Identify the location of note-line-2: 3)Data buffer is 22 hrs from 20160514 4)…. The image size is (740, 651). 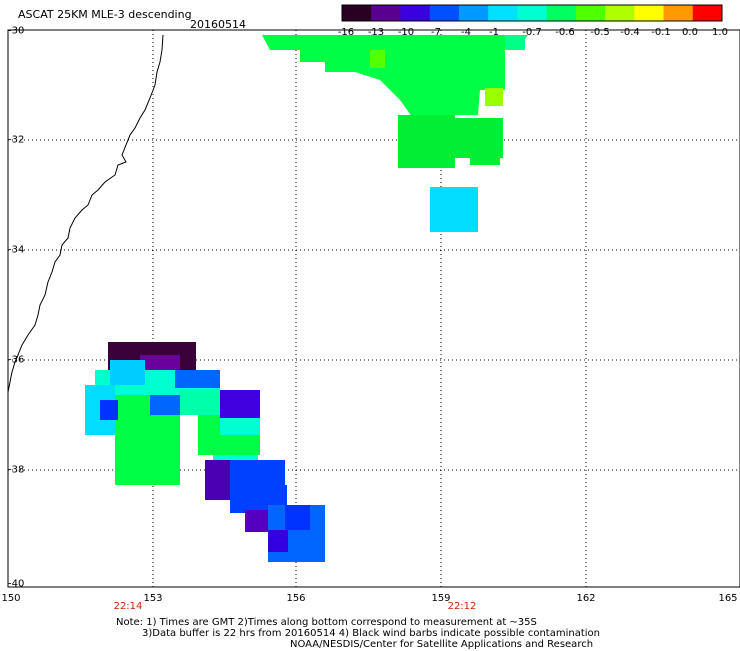
(371, 633).